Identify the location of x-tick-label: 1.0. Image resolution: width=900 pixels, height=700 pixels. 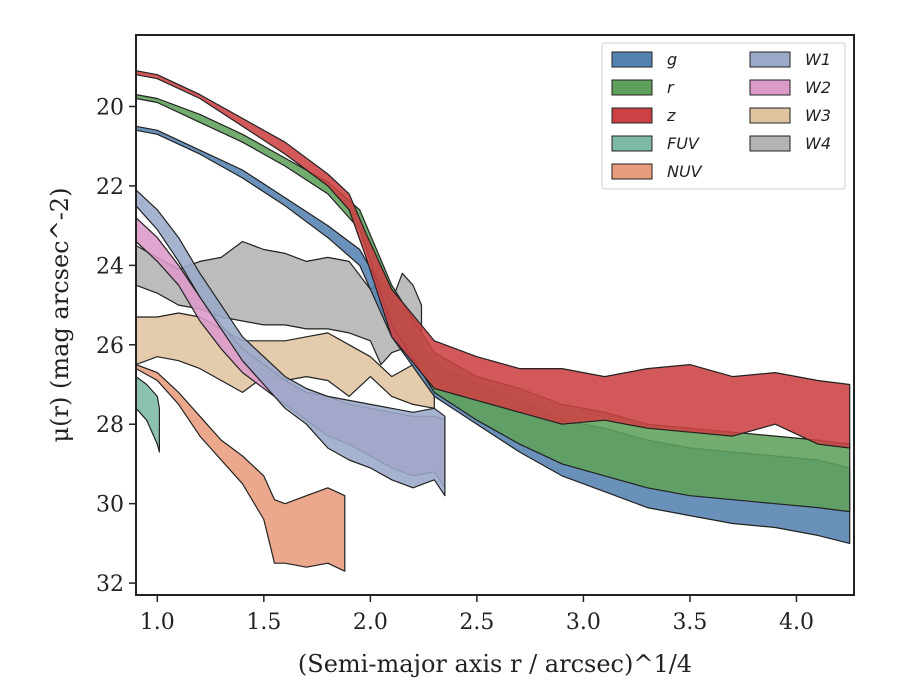
(157, 622).